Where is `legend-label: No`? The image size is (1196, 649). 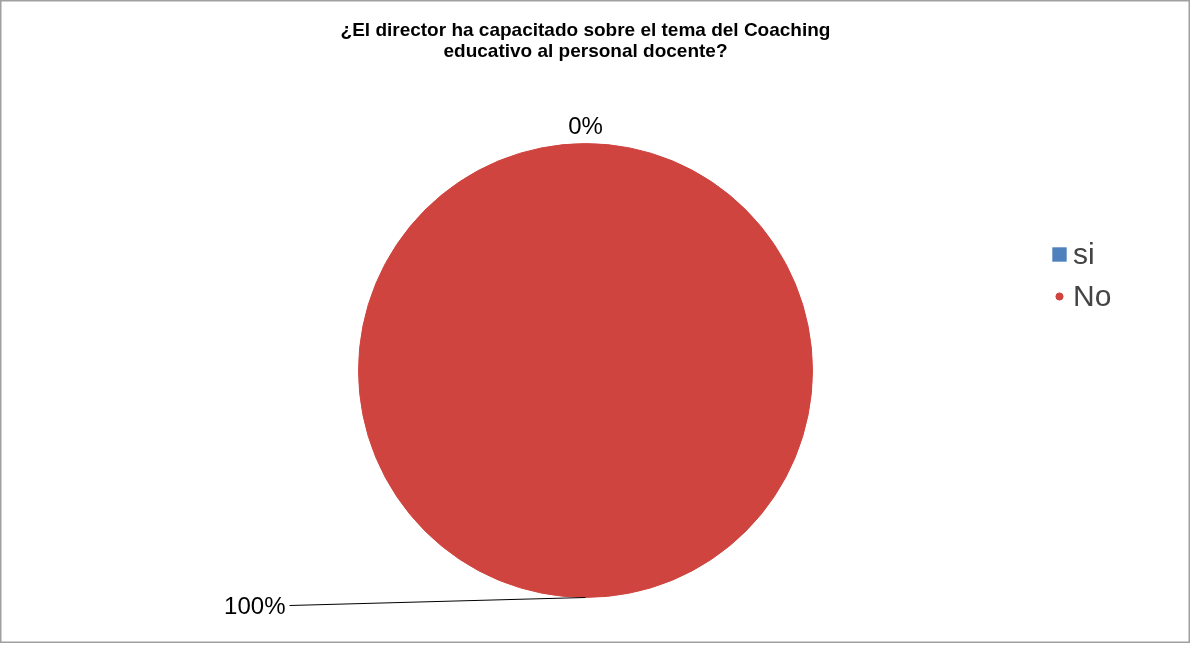 legend-label: No is located at coordinates (1092, 296).